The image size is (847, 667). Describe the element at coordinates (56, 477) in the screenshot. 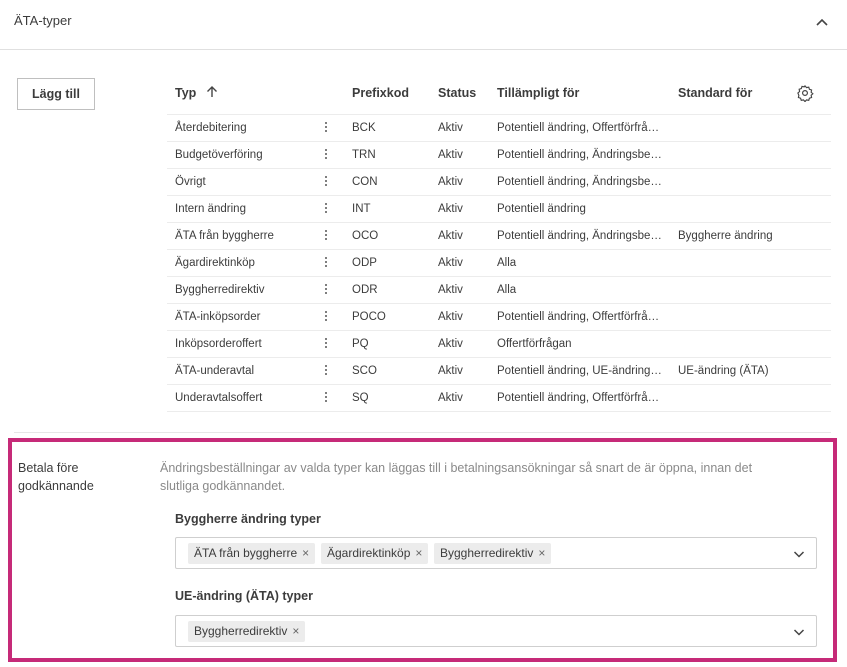

I see `pay-before-approval-label: Betala före godkännande` at that location.